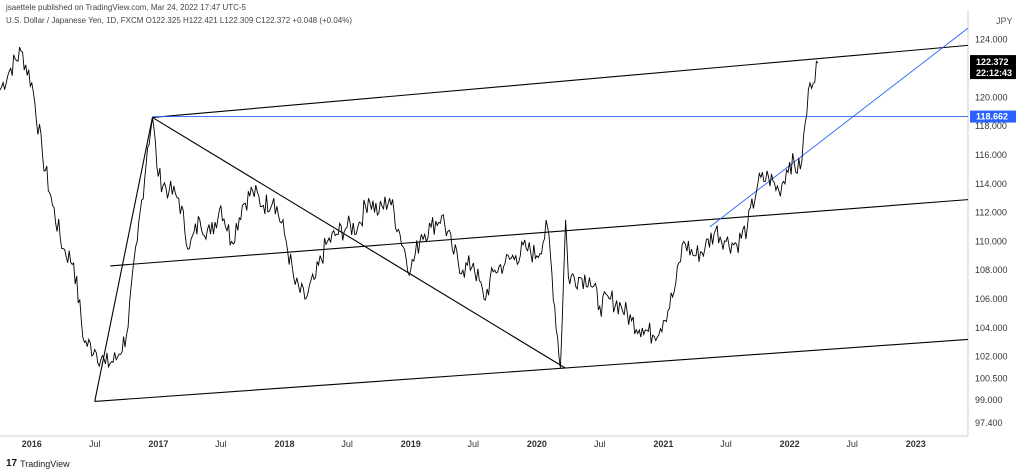 This screenshot has width=1024, height=473. Describe the element at coordinates (991, 97) in the screenshot. I see `y-tick-label: 120.000` at that location.